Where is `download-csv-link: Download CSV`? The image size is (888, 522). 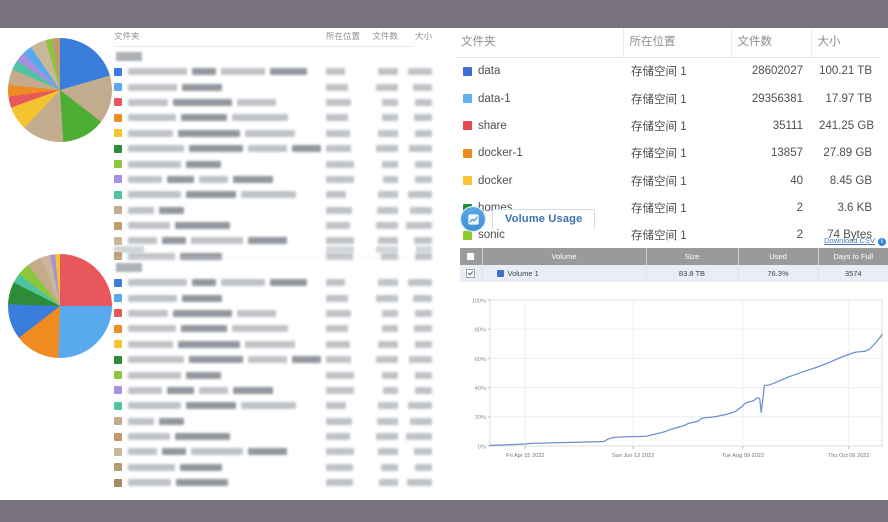
download-csv-link: Download CSV is located at coordinates (849, 240).